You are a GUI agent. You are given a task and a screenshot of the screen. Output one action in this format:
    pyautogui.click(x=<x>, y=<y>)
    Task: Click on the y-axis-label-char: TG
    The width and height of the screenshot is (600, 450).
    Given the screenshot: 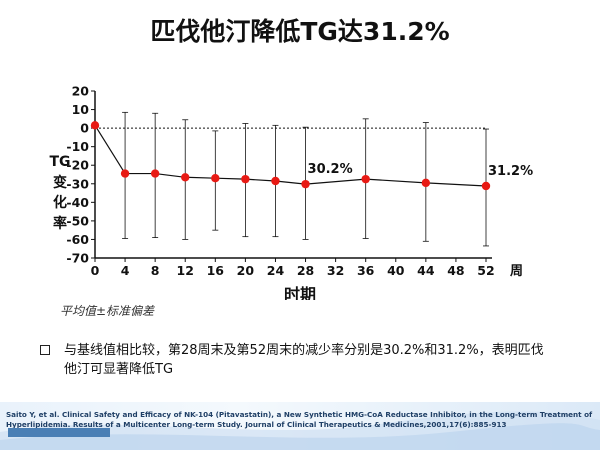 What is the action you would take?
    pyautogui.click(x=59, y=162)
    